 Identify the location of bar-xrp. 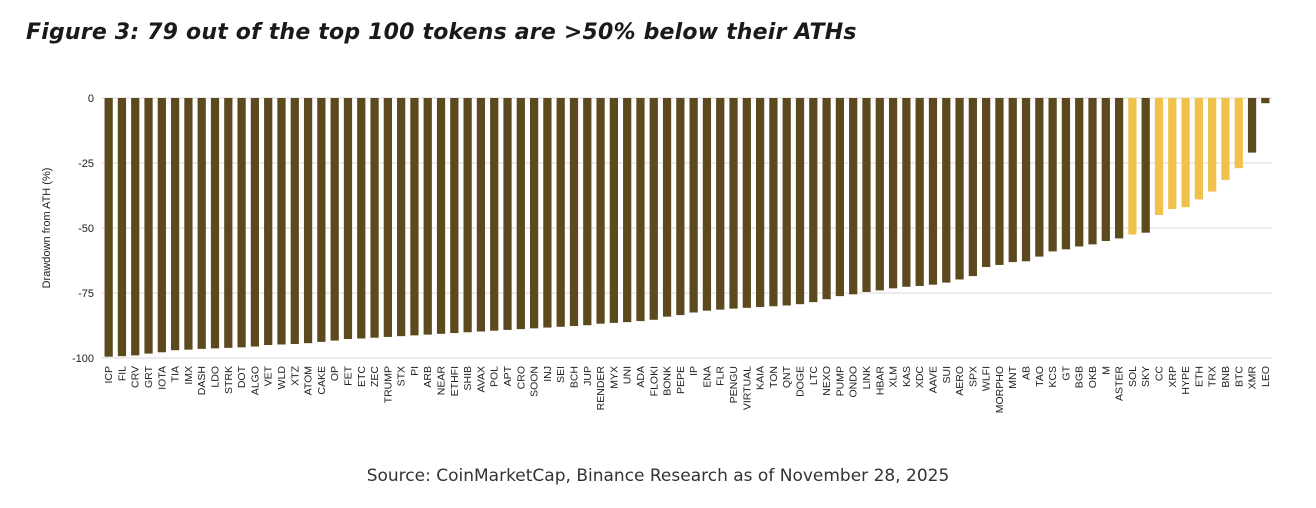
(1172, 154).